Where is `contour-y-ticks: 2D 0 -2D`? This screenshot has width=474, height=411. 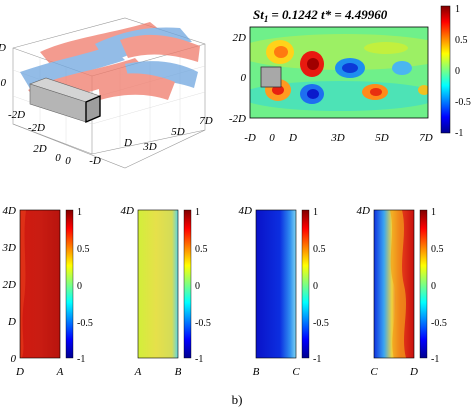 contour-y-ticks: 2D 0 -2D is located at coordinates (238, 78).